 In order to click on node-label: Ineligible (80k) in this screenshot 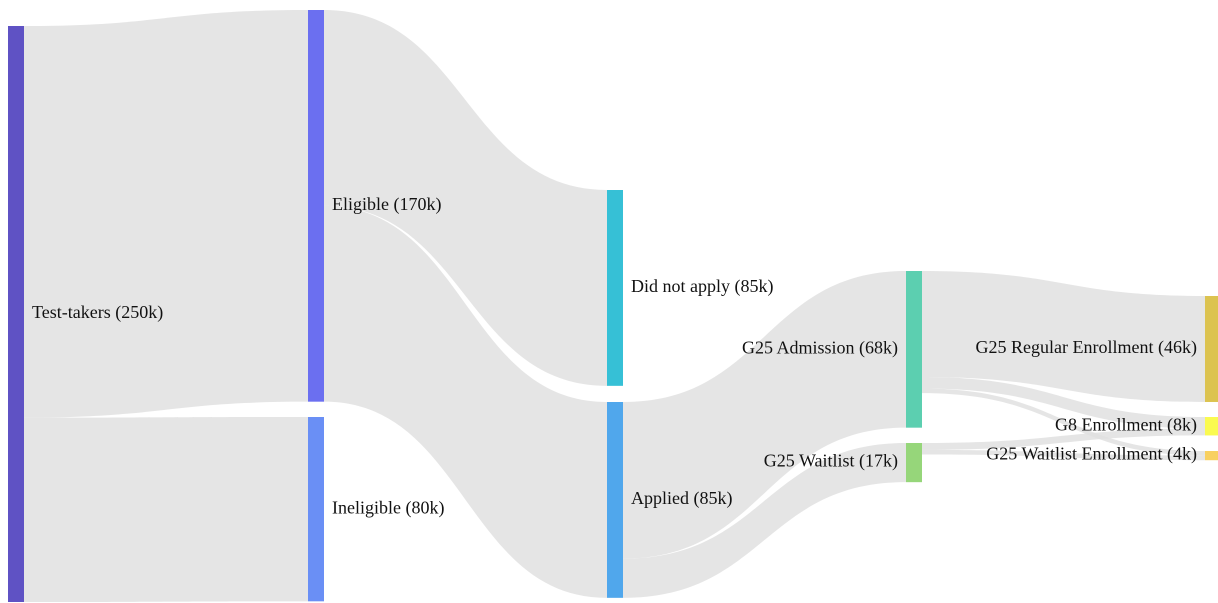, I will do `click(388, 507)`.